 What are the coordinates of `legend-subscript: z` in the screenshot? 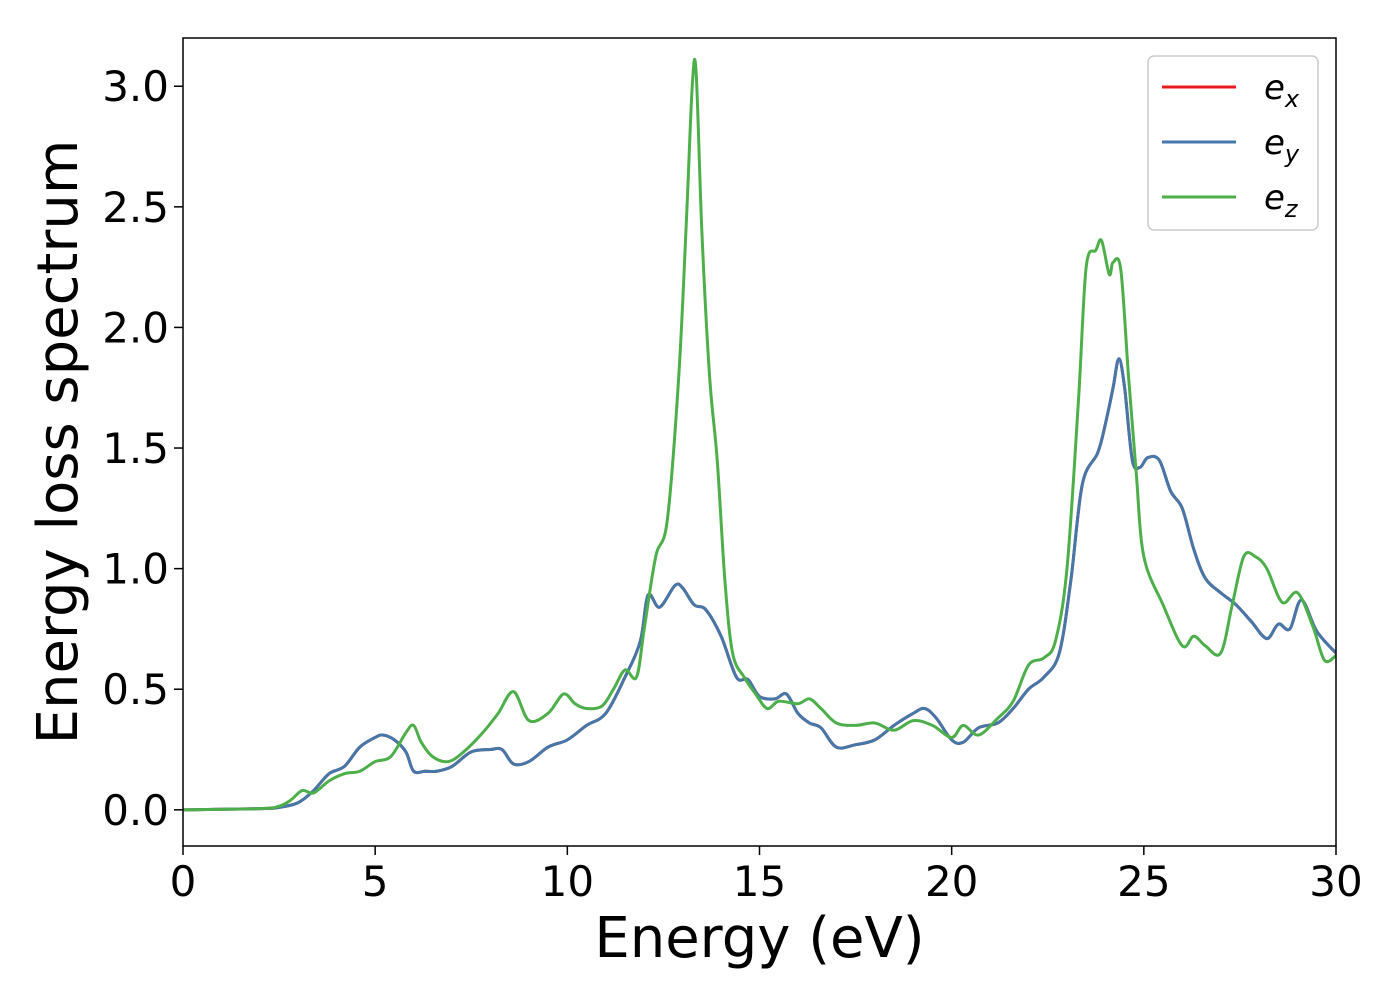 It's located at (1291, 209).